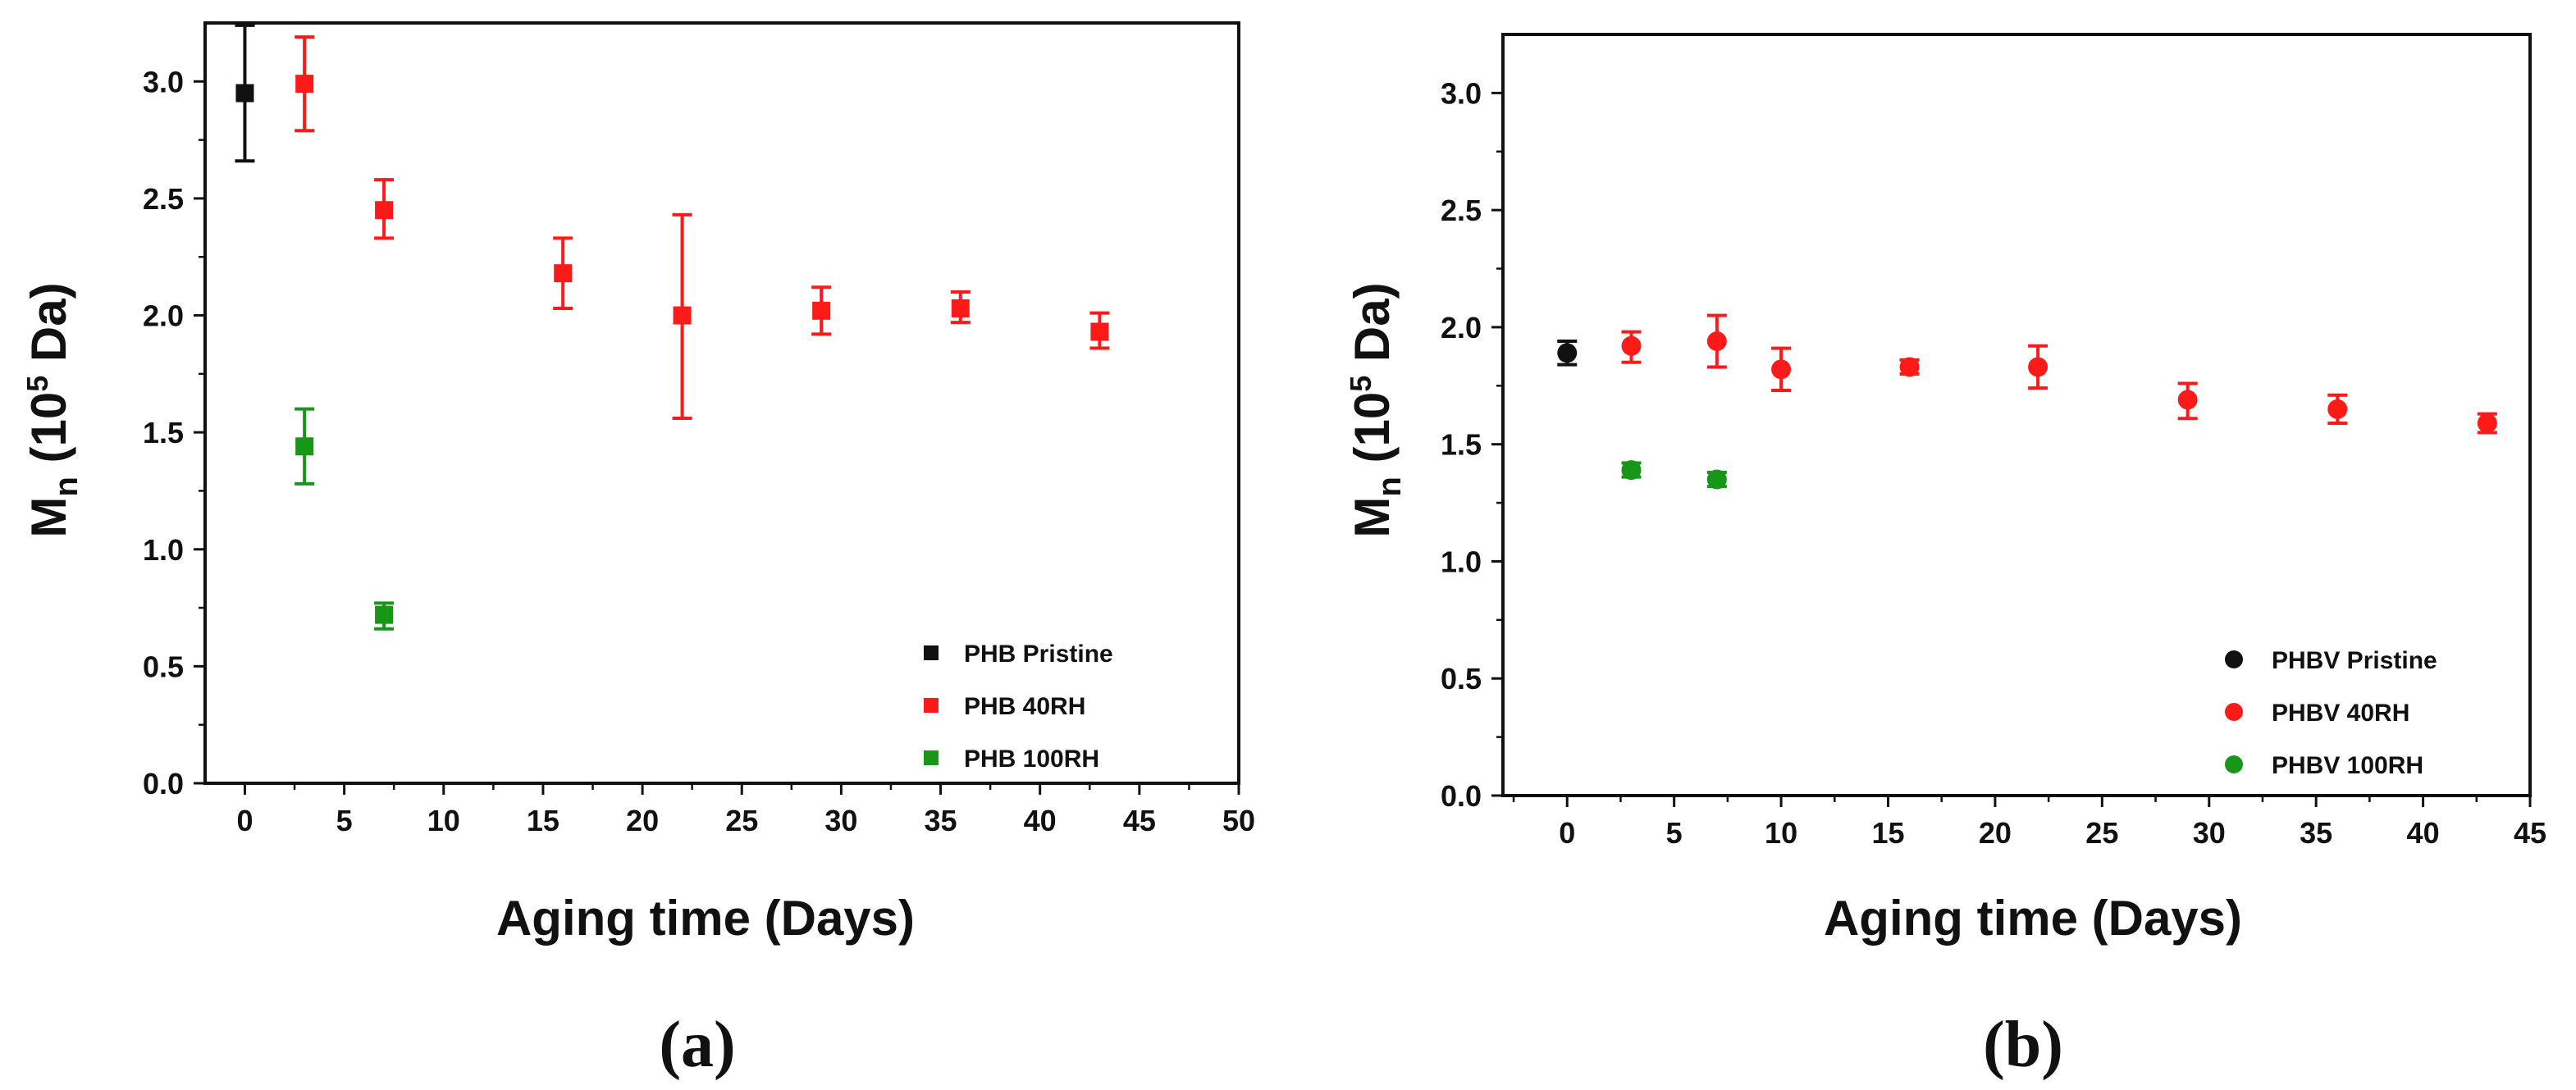  Describe the element at coordinates (697, 1045) in the screenshot. I see `chart0-panel-label: (a)` at that location.